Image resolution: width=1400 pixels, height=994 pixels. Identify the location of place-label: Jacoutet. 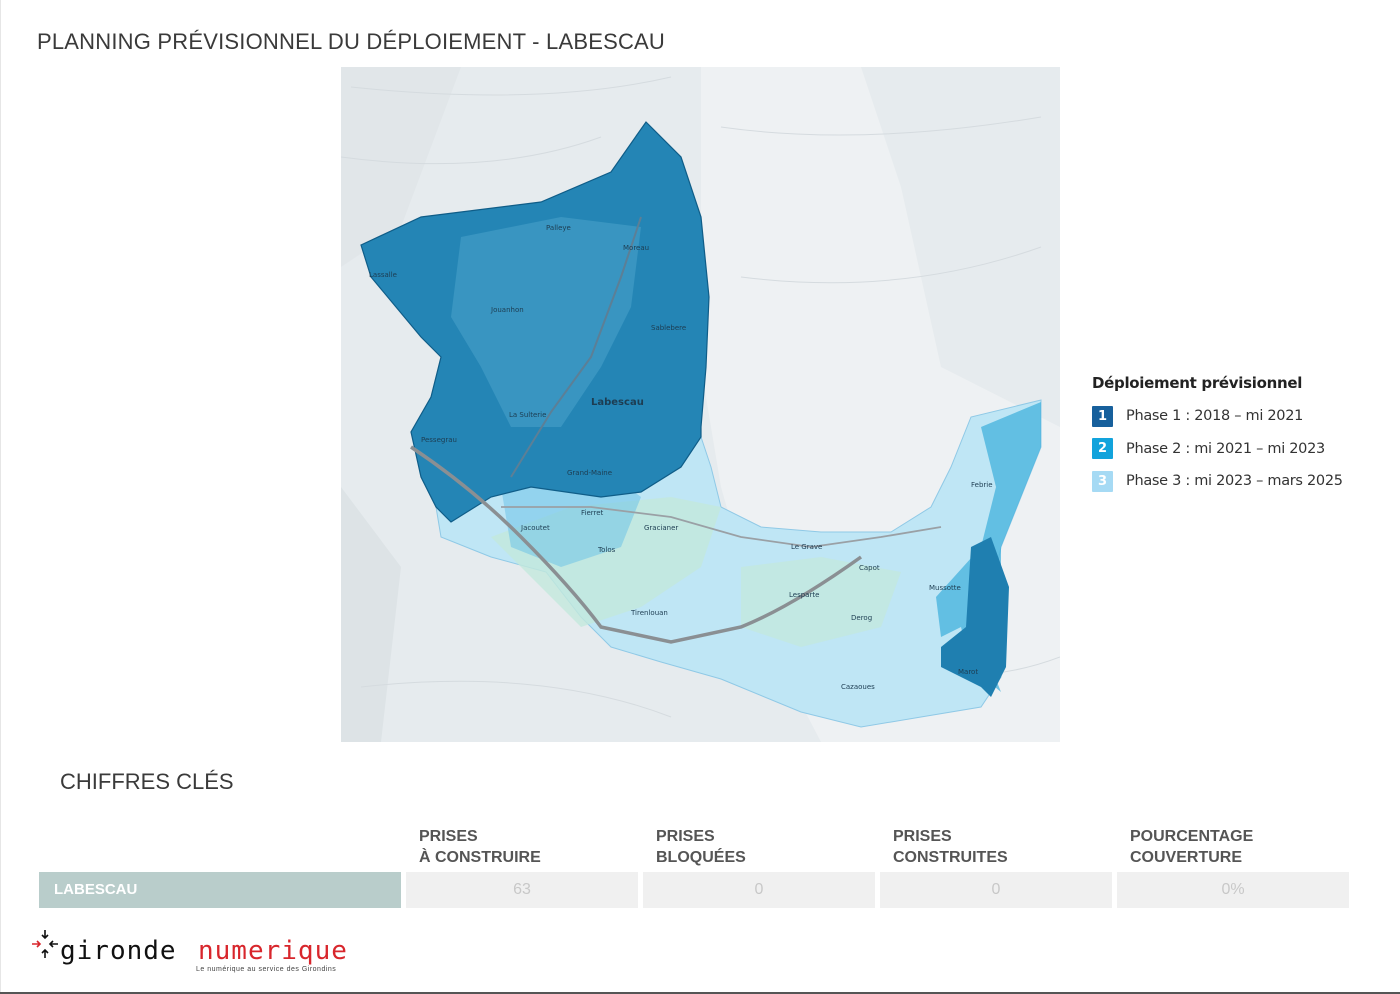
(535, 528).